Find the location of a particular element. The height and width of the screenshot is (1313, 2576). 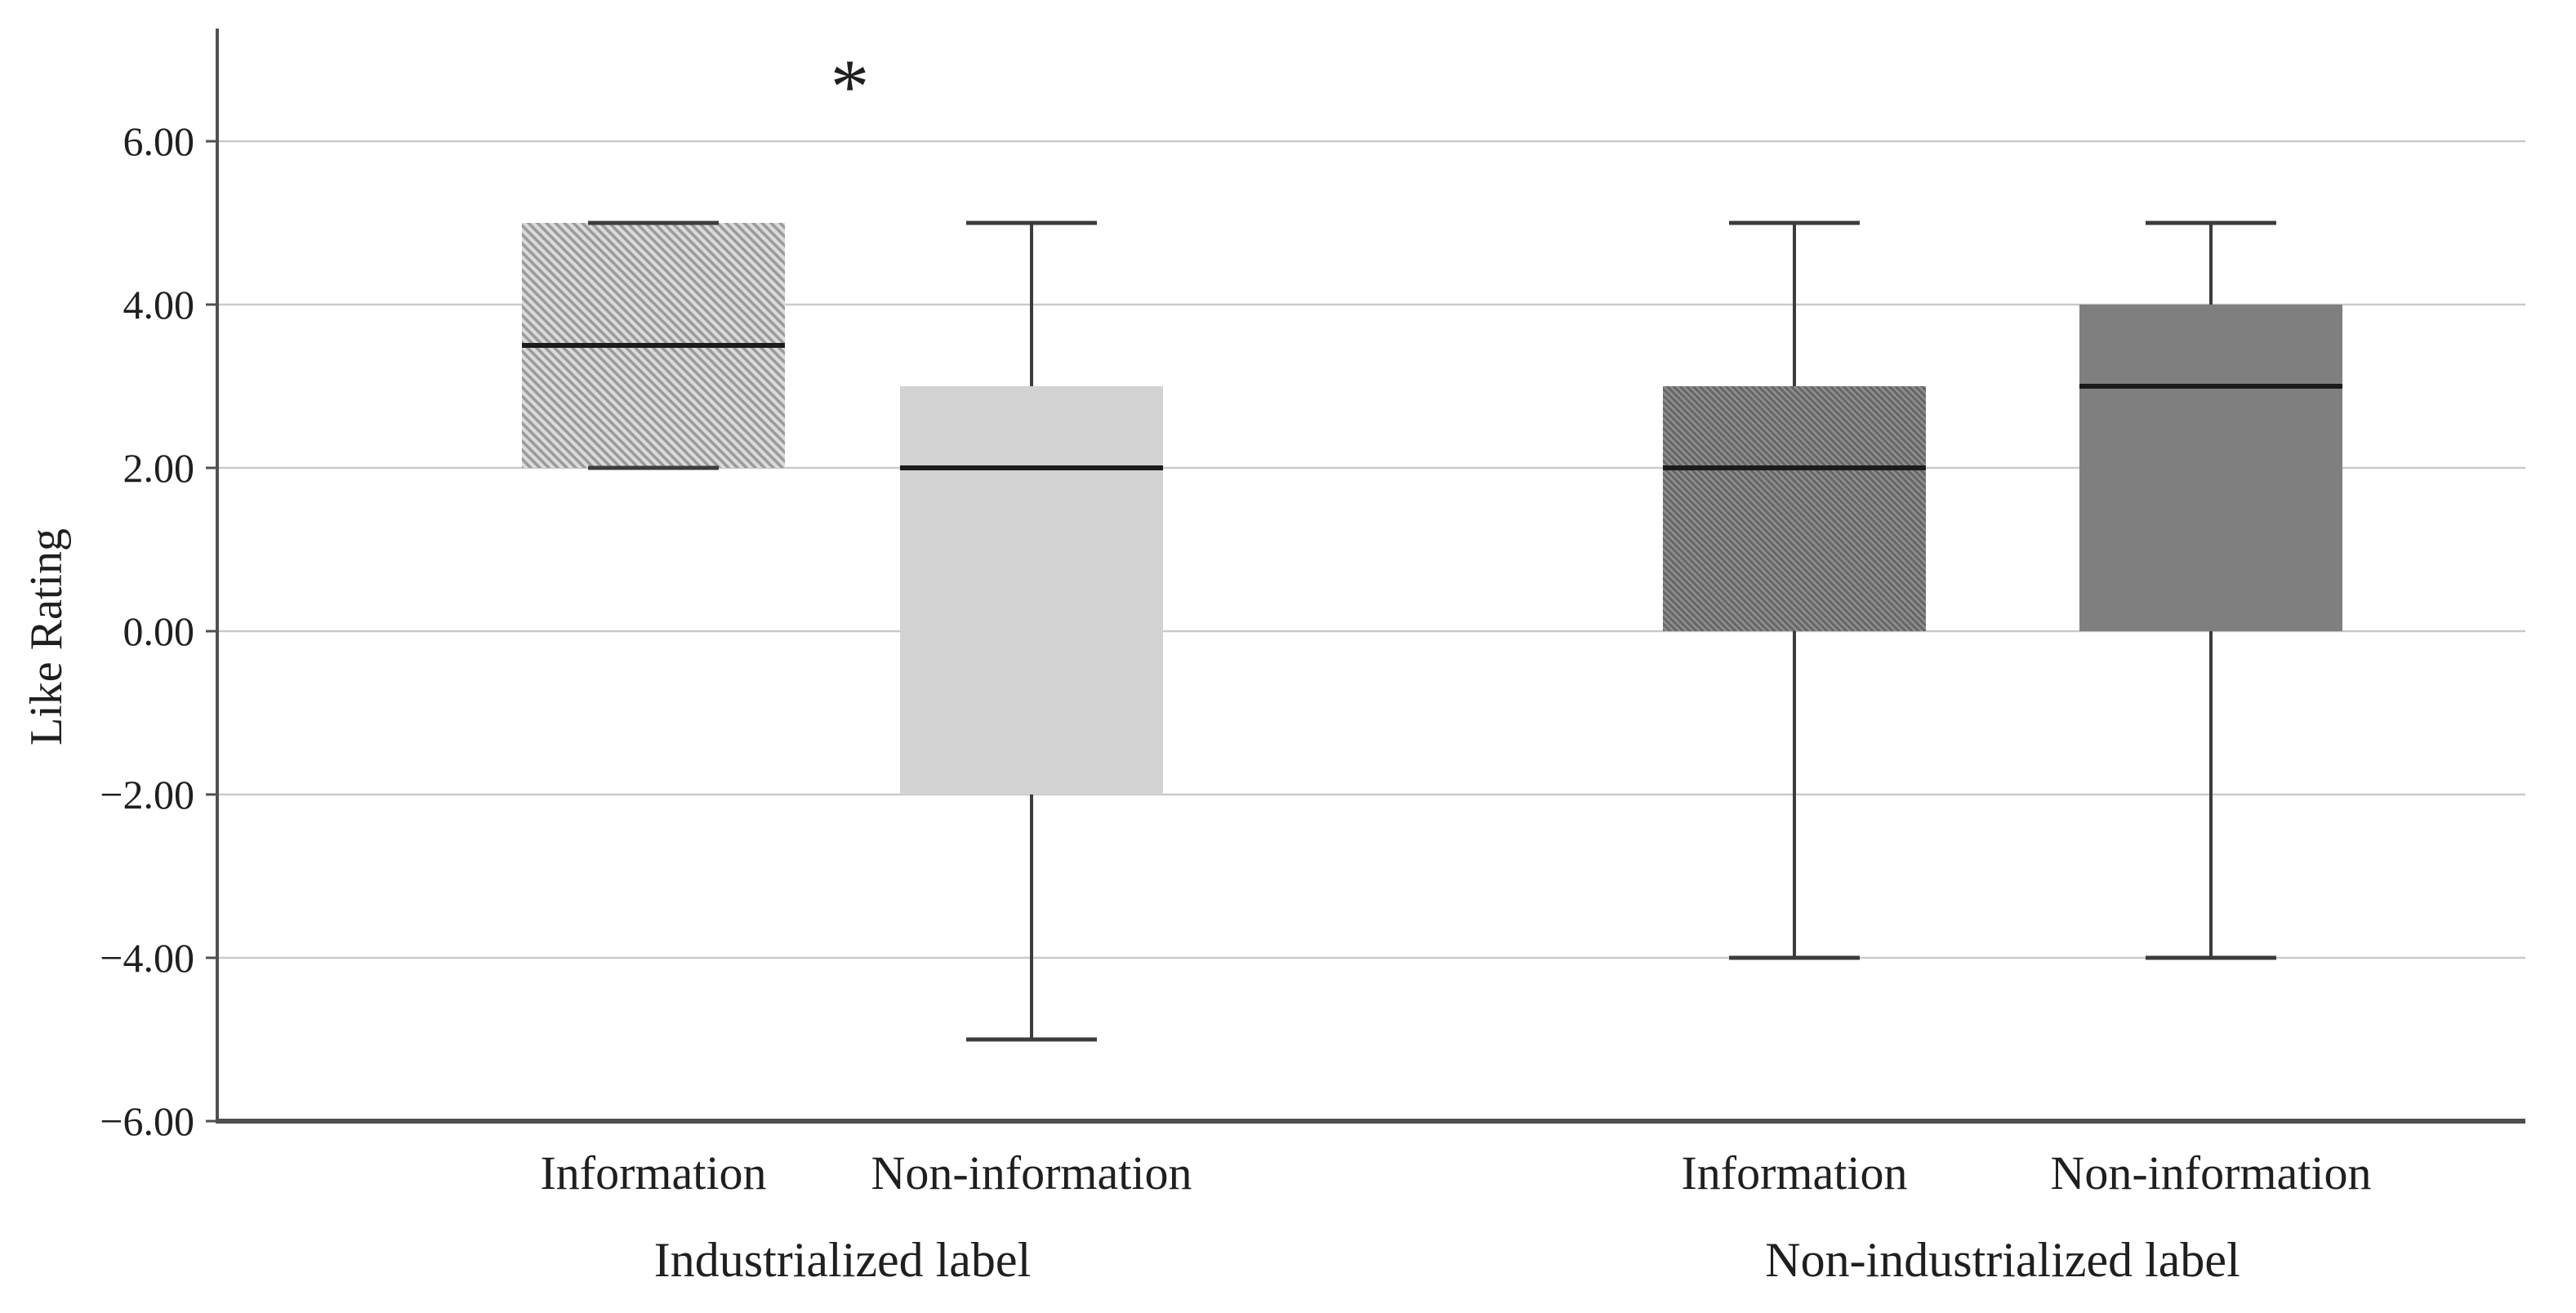

y-tick-label: −2.00 is located at coordinates (147, 794).